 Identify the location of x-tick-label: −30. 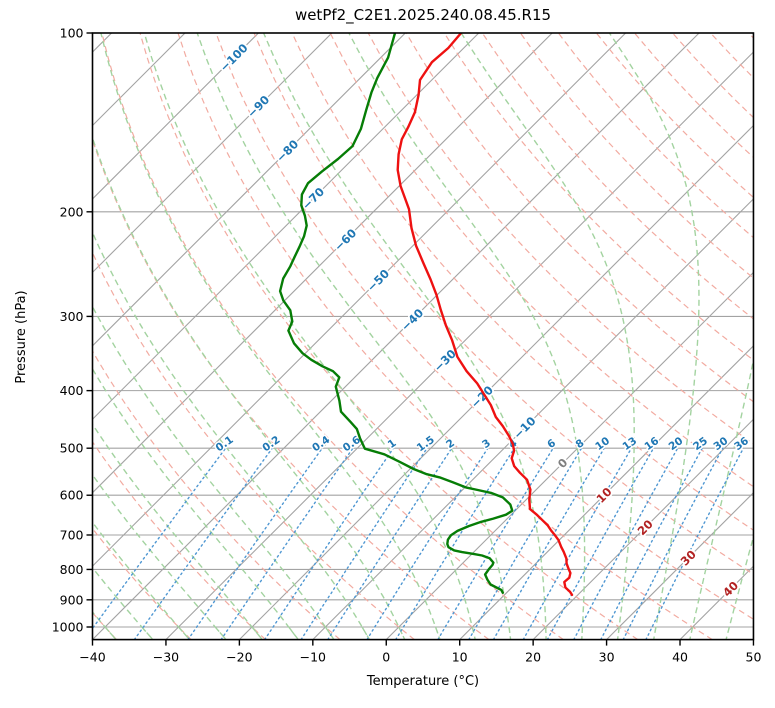
(166, 657).